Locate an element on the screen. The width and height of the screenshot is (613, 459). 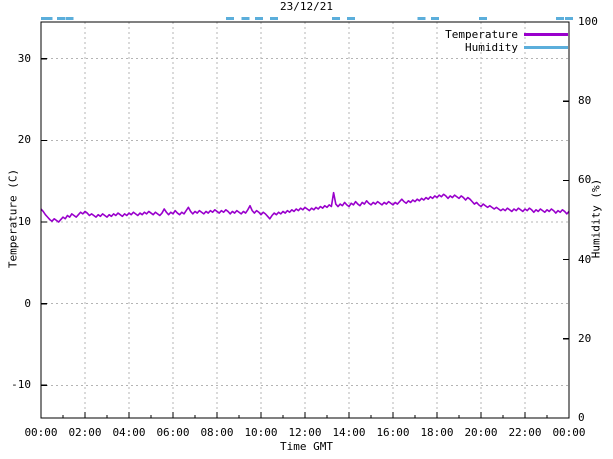
legend-swatch-temperature is located at coordinates (546, 34).